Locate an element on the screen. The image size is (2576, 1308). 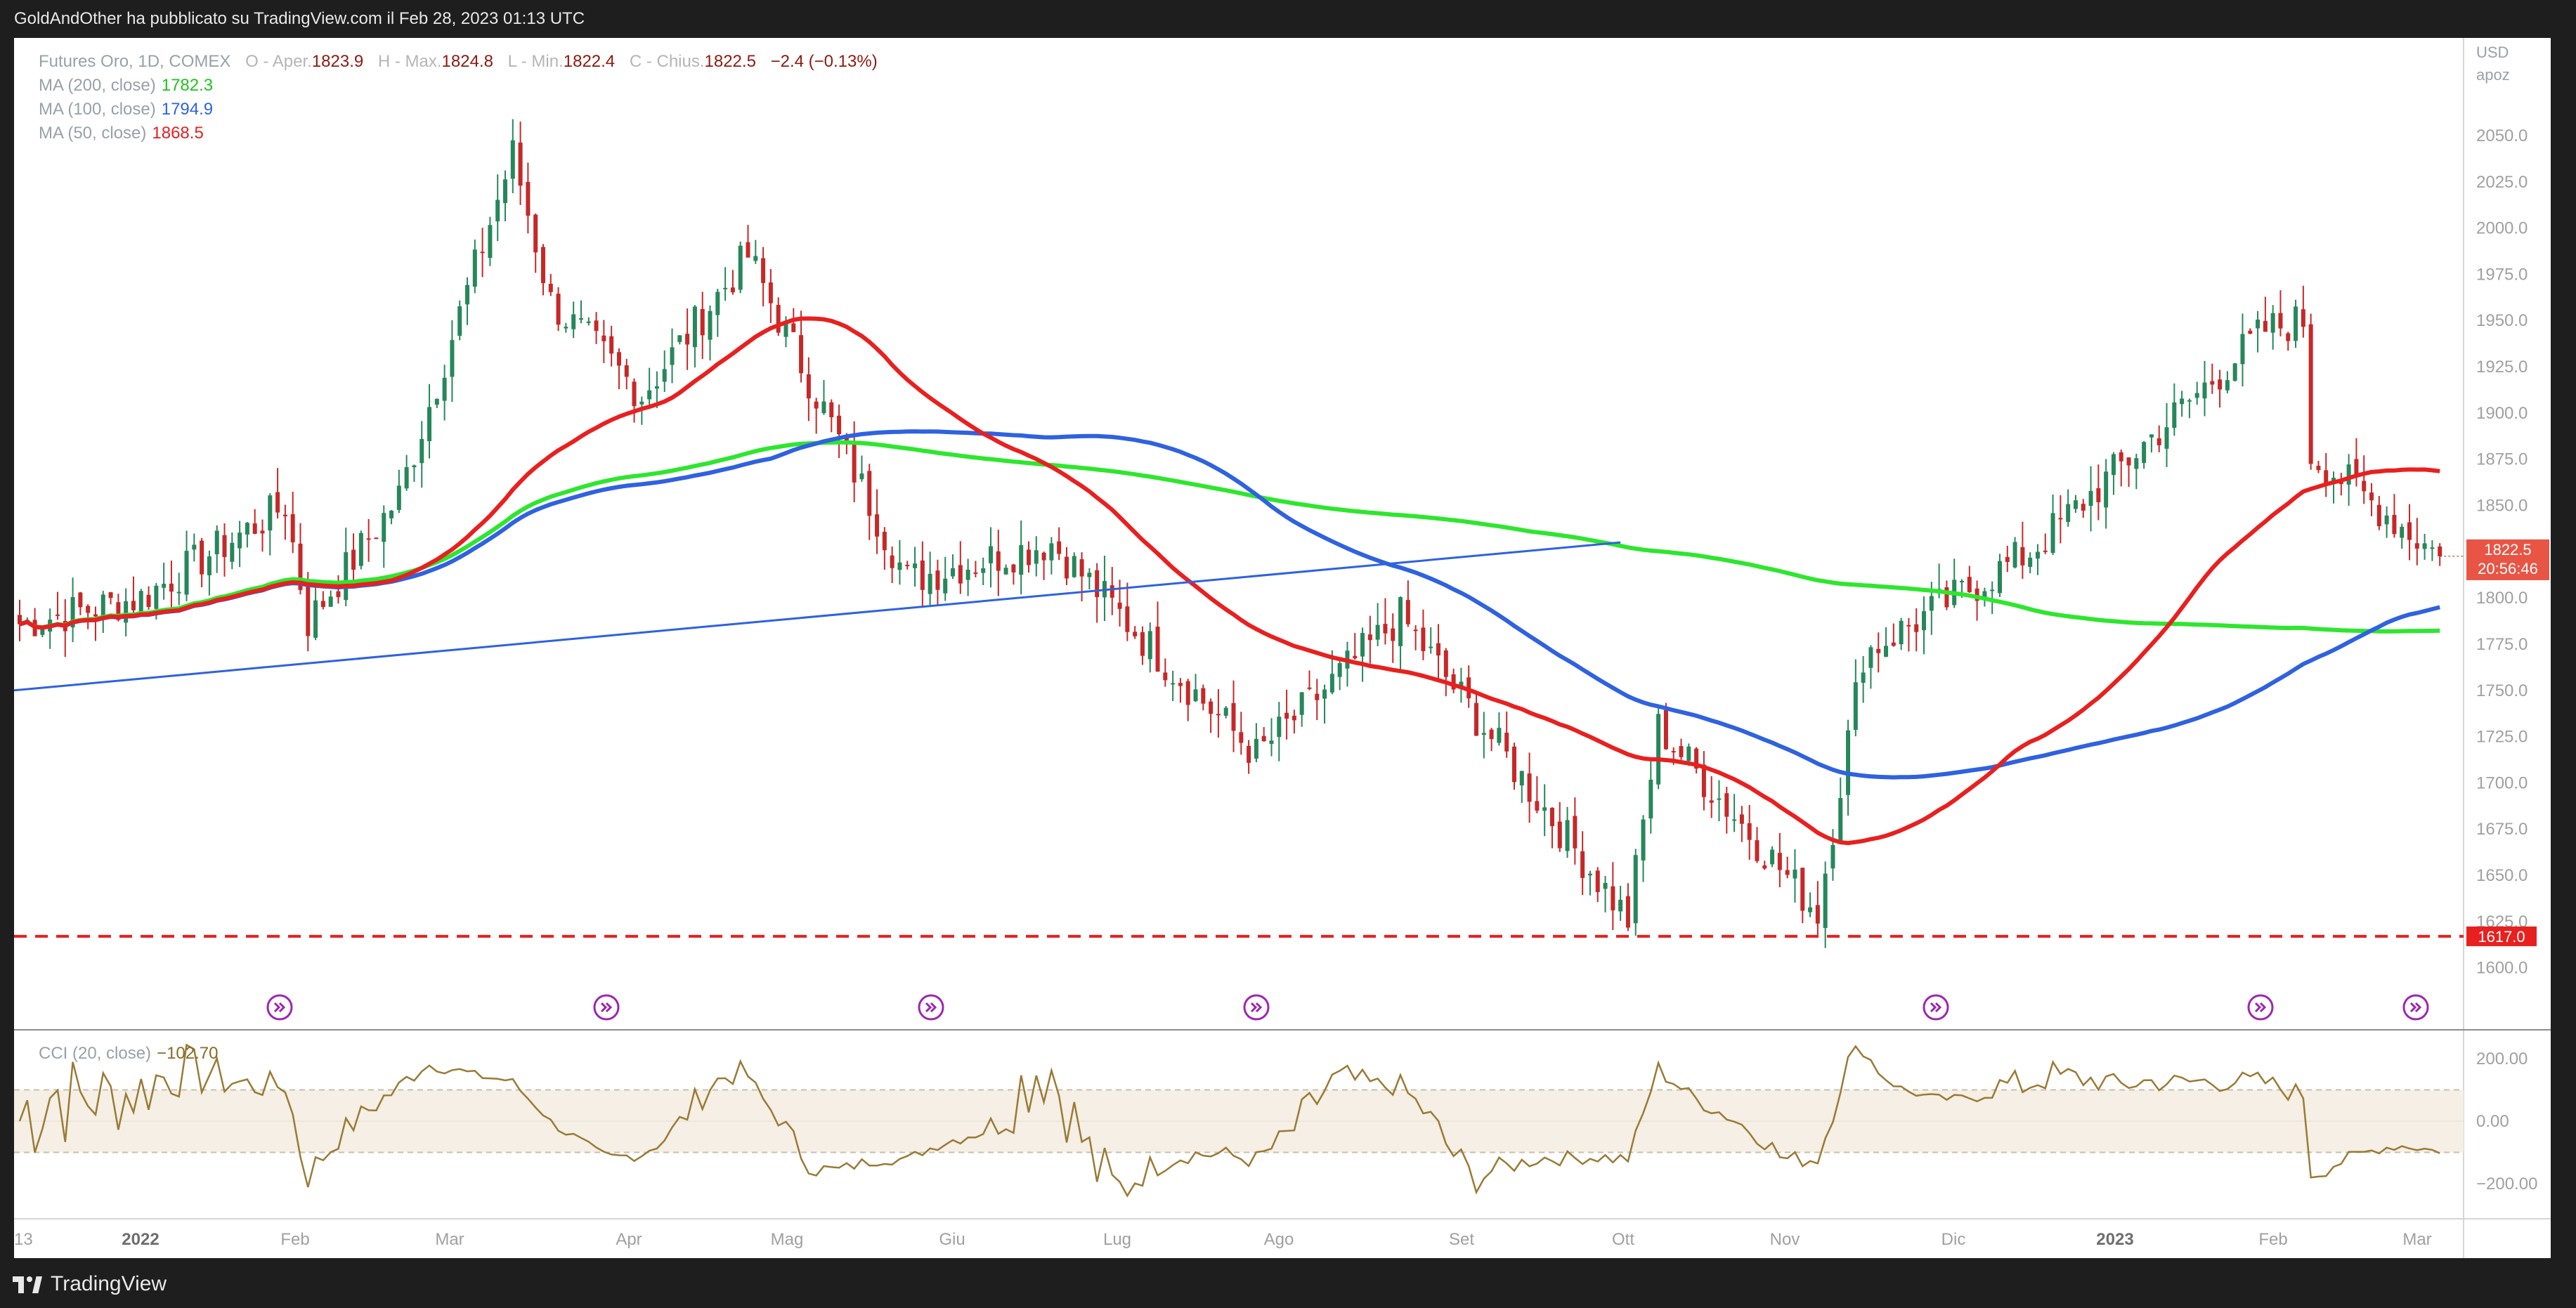
cci-tick-label: 0.00 is located at coordinates (2492, 1121).